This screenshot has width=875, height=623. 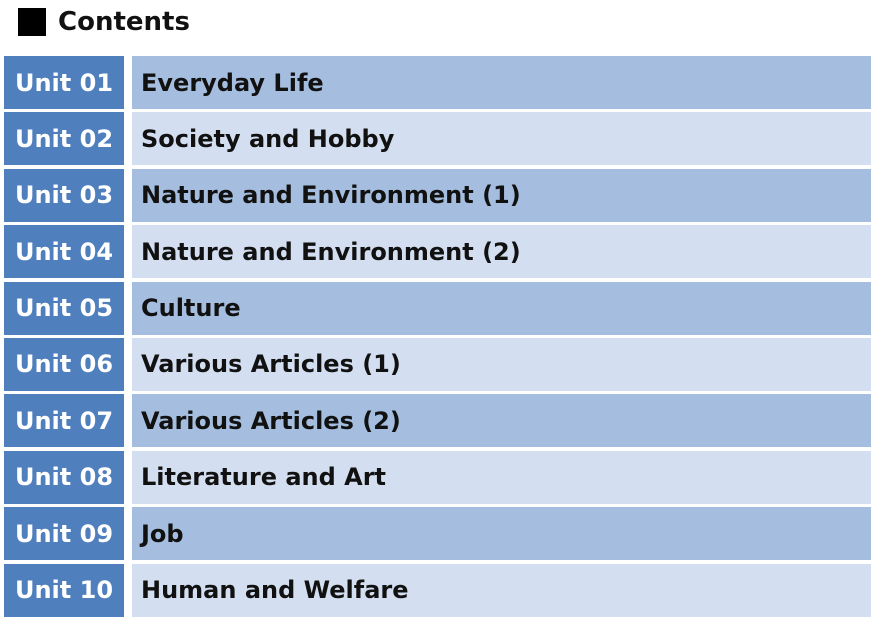 I want to click on table-row: Unit 04 Nature and Environment (2), so click(x=437, y=252).